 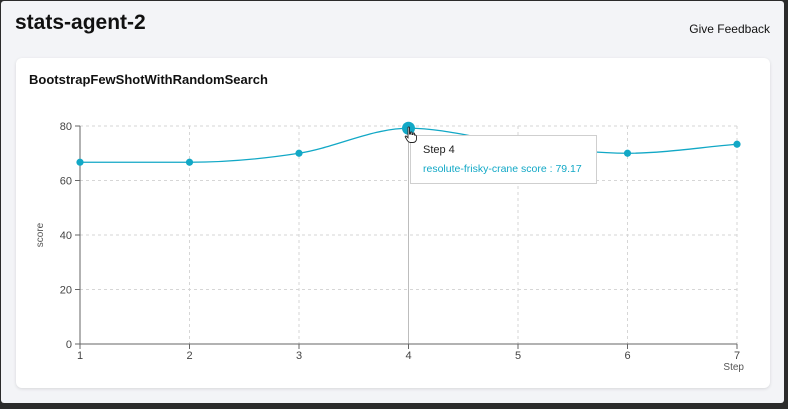 I want to click on y-axis-label: score, so click(x=40, y=234).